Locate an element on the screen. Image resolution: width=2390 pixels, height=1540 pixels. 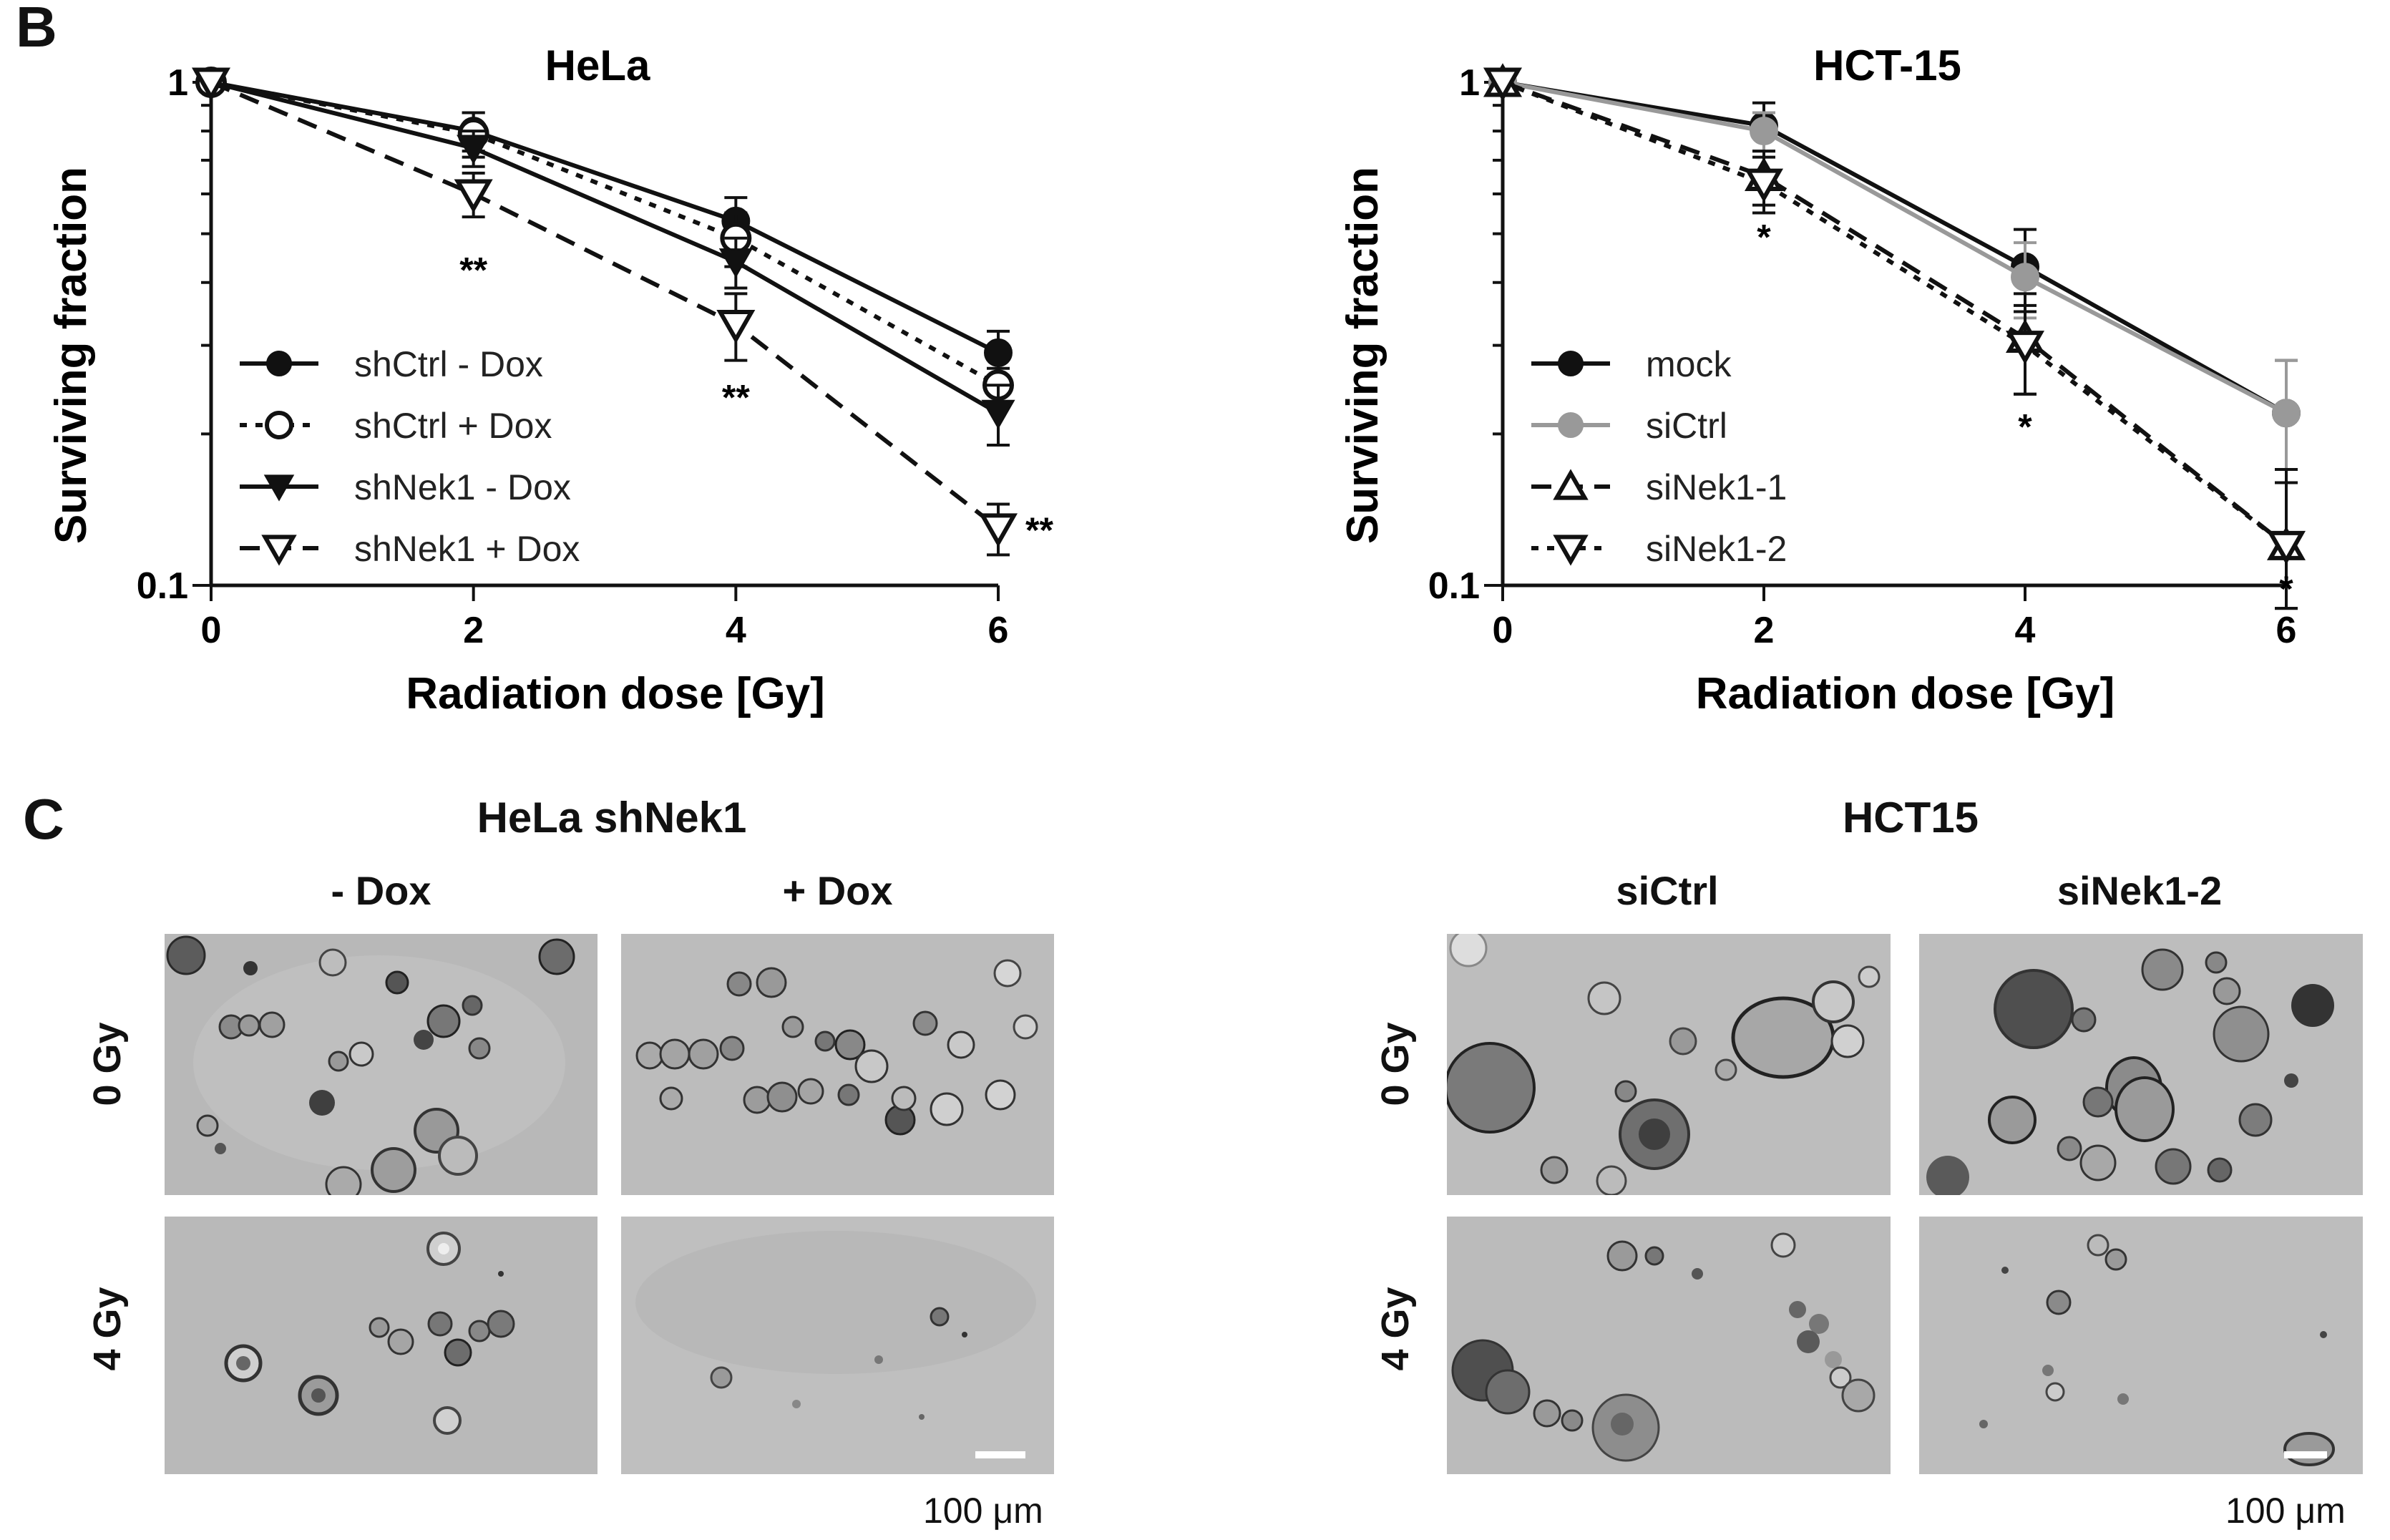
hela-x-tick-label-2: 2 is located at coordinates (473, 630).